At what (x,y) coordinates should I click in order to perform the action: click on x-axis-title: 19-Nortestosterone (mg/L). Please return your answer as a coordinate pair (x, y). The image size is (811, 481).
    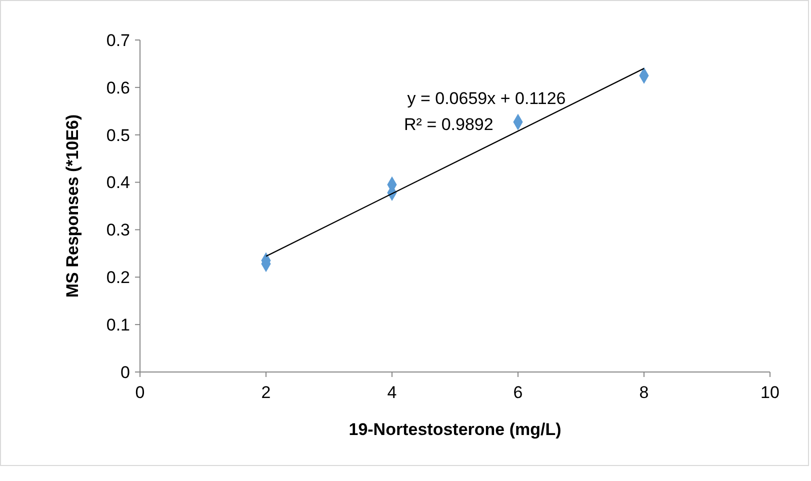
    Looking at the image, I should click on (455, 429).